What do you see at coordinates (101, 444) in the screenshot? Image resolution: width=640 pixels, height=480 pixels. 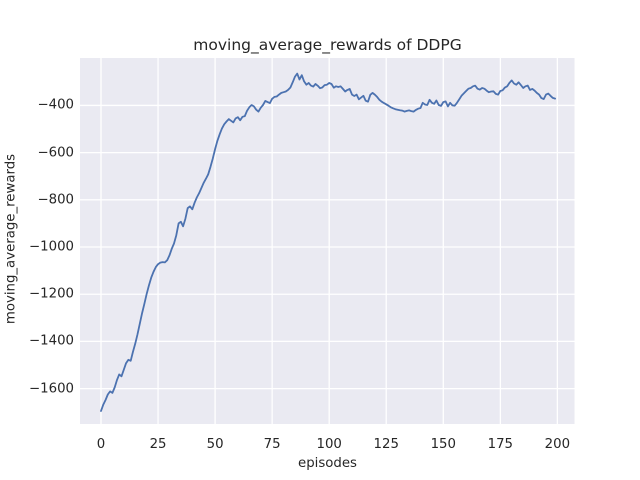 I see `x-tick-label: 0` at bounding box center [101, 444].